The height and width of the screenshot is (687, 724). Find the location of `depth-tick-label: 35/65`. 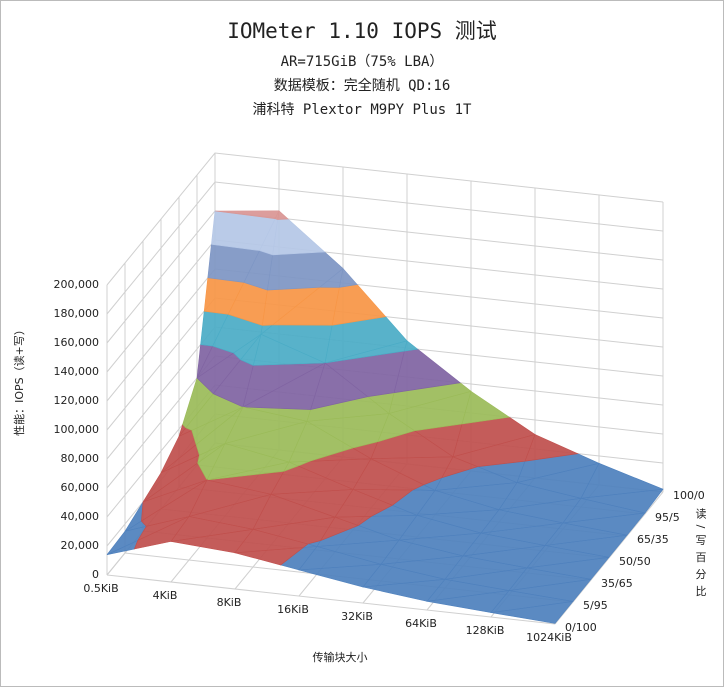

depth-tick-label: 35/65 is located at coordinates (617, 583).